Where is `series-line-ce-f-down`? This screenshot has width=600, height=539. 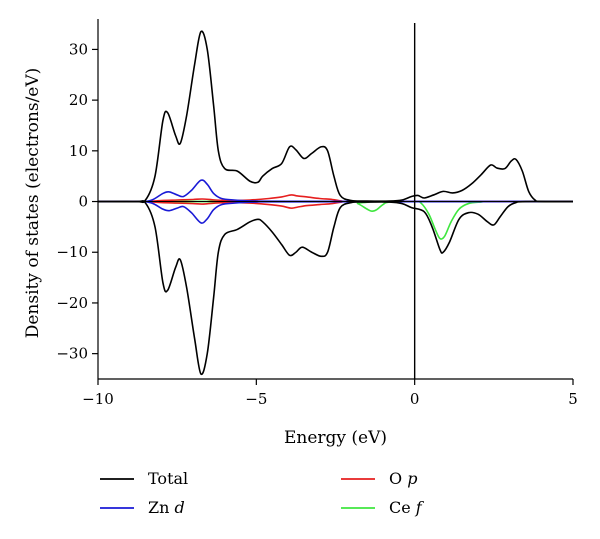 series-line-ce-f-down is located at coordinates (335, 220).